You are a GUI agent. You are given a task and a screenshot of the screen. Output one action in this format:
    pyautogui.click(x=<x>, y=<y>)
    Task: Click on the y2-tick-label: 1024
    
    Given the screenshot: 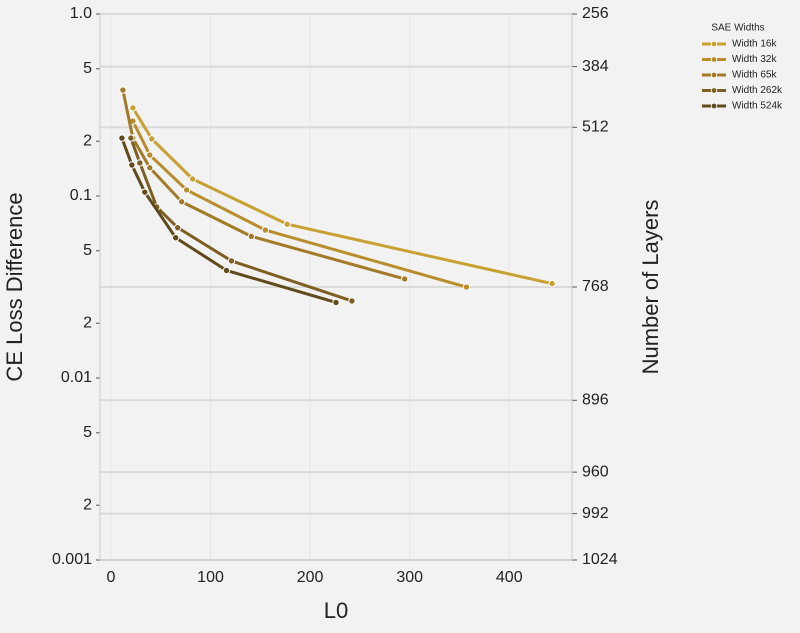 What is the action you would take?
    pyautogui.click(x=600, y=559)
    